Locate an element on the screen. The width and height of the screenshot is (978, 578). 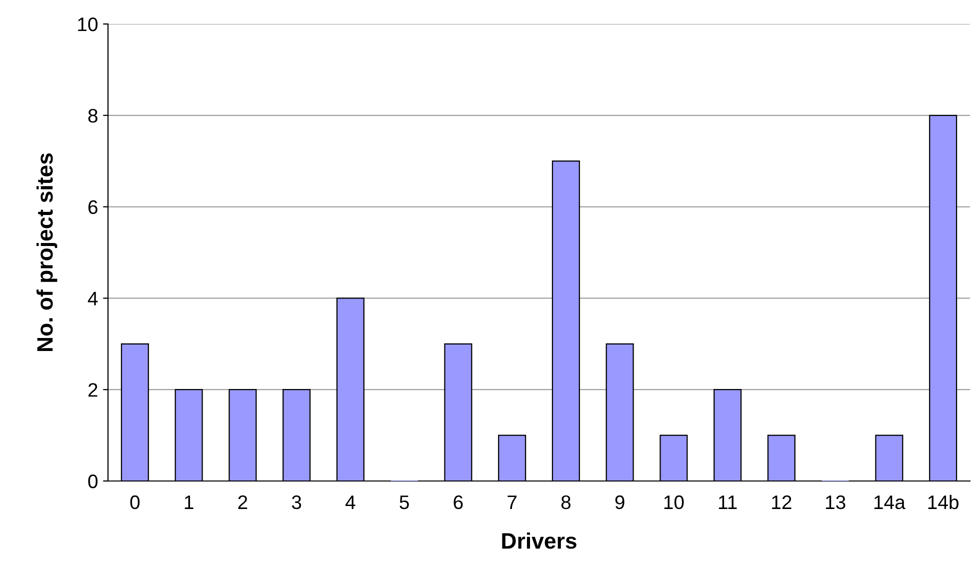
x-tick-label: 14a is located at coordinates (890, 503).